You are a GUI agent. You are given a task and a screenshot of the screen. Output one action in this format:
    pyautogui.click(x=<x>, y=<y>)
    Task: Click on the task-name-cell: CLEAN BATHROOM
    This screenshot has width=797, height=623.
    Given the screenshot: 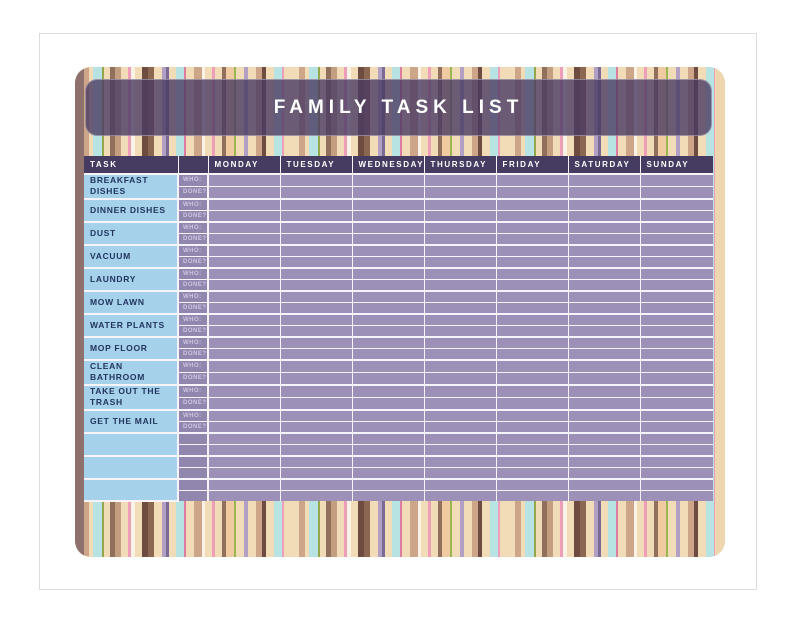 What is the action you would take?
    pyautogui.click(x=131, y=372)
    